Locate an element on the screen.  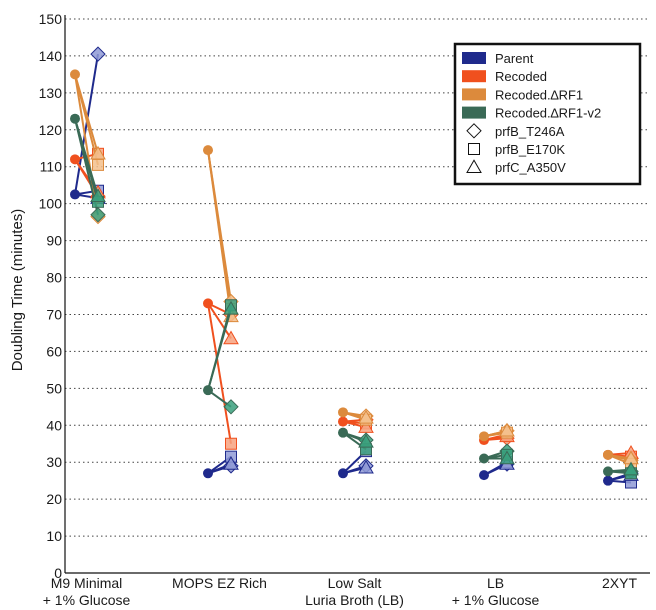
x-tick-label: MOPS EZ Rich is located at coordinates (219, 583).